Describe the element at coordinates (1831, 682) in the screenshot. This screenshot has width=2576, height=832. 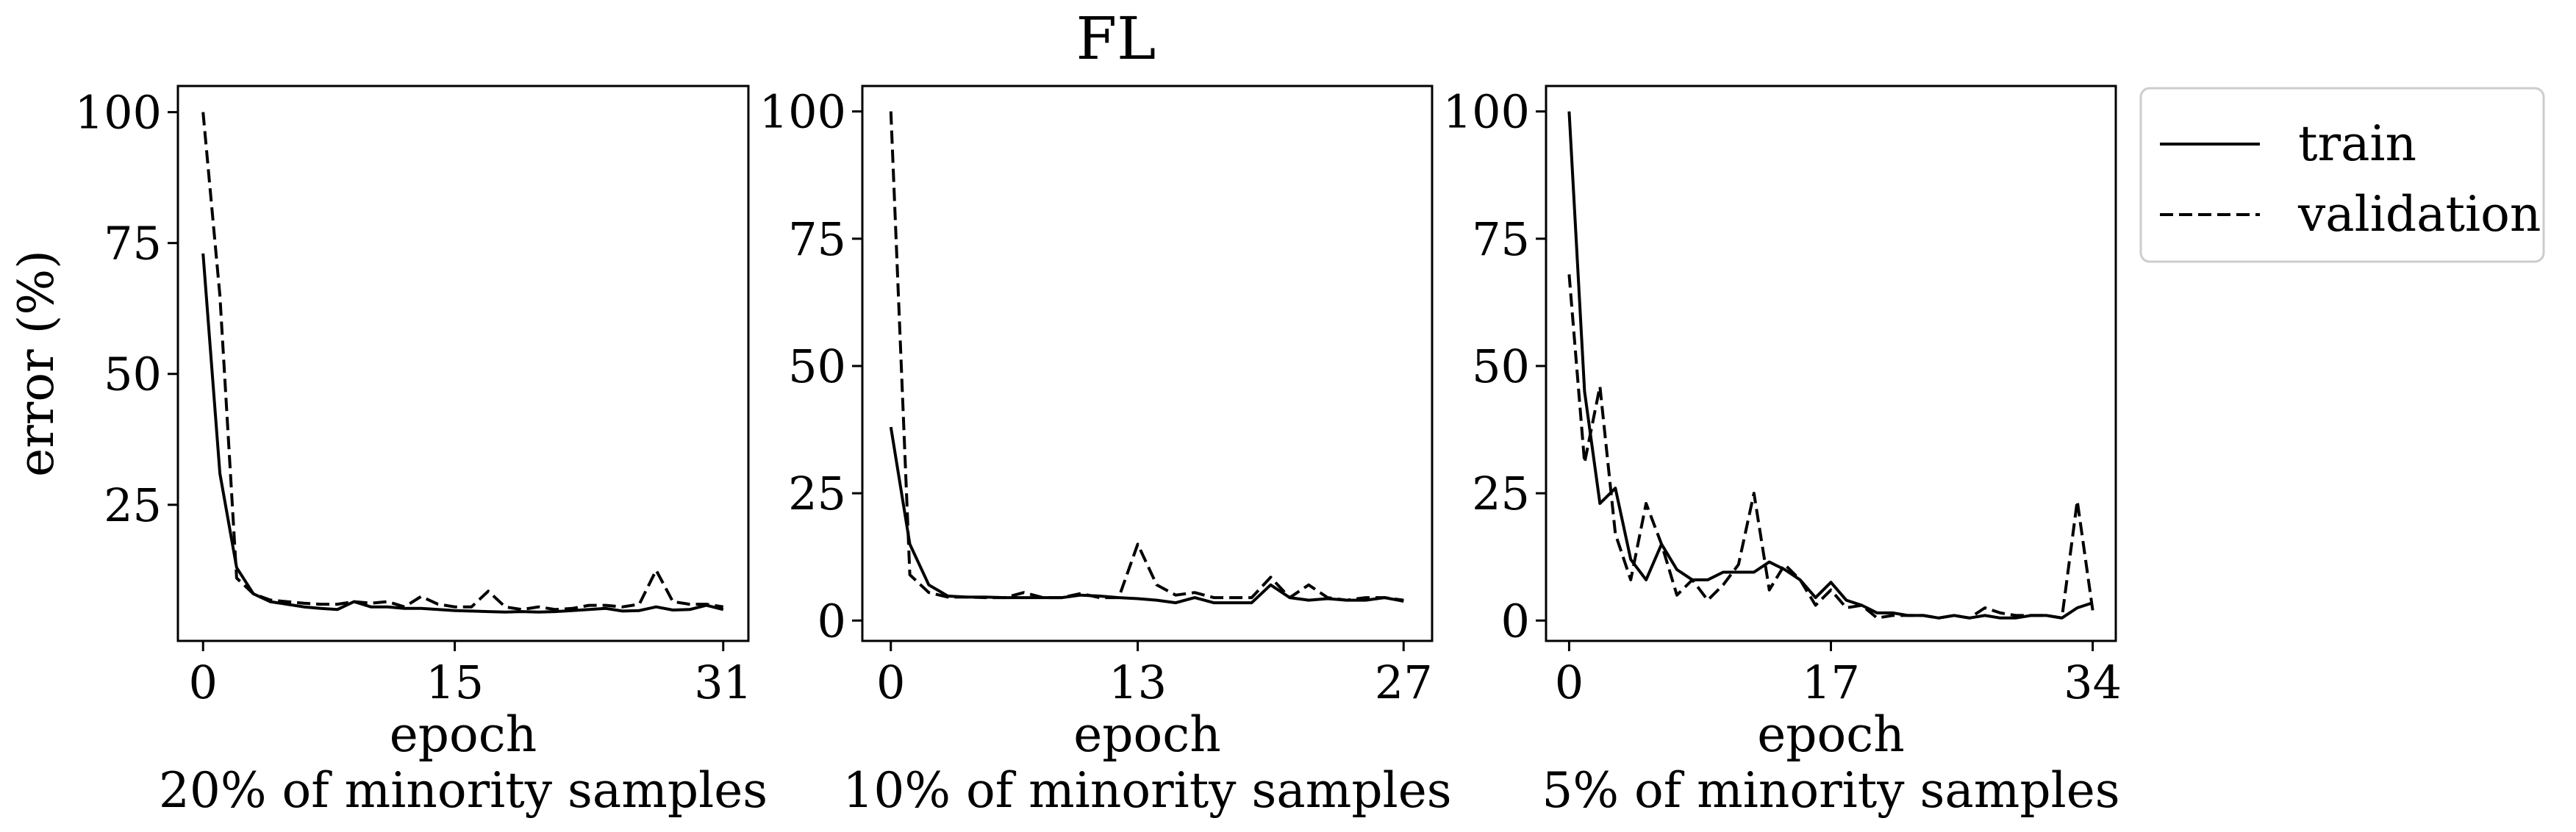
I see `x-tick-label: 17` at that location.